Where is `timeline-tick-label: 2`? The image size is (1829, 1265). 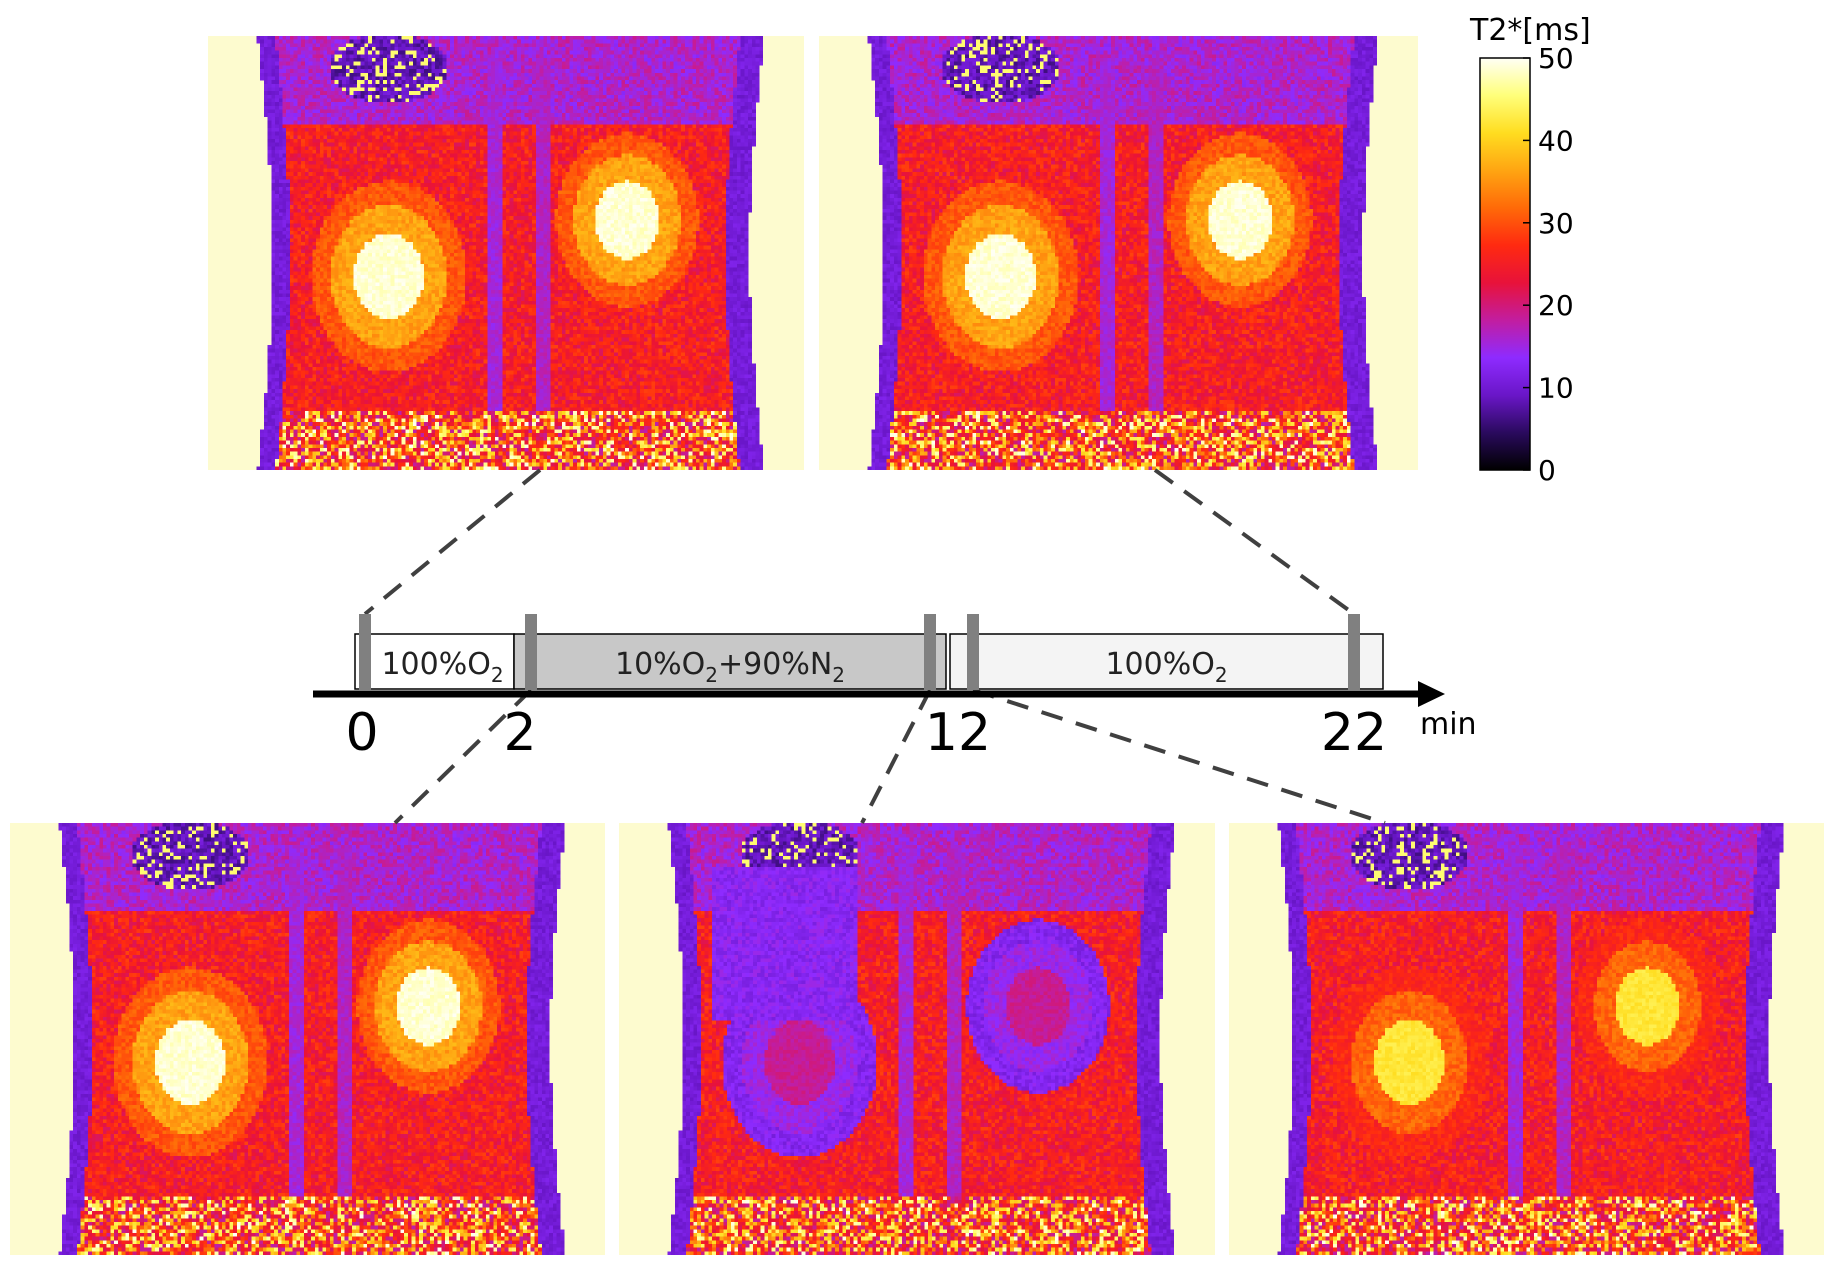 timeline-tick-label: 2 is located at coordinates (519, 733).